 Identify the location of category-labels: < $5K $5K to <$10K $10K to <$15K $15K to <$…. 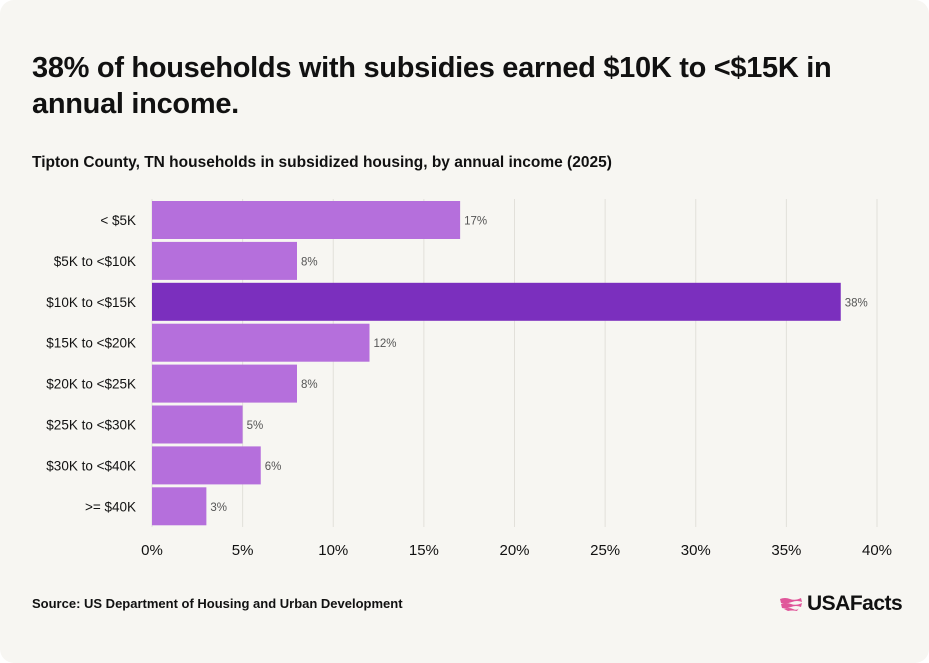
(91, 363).